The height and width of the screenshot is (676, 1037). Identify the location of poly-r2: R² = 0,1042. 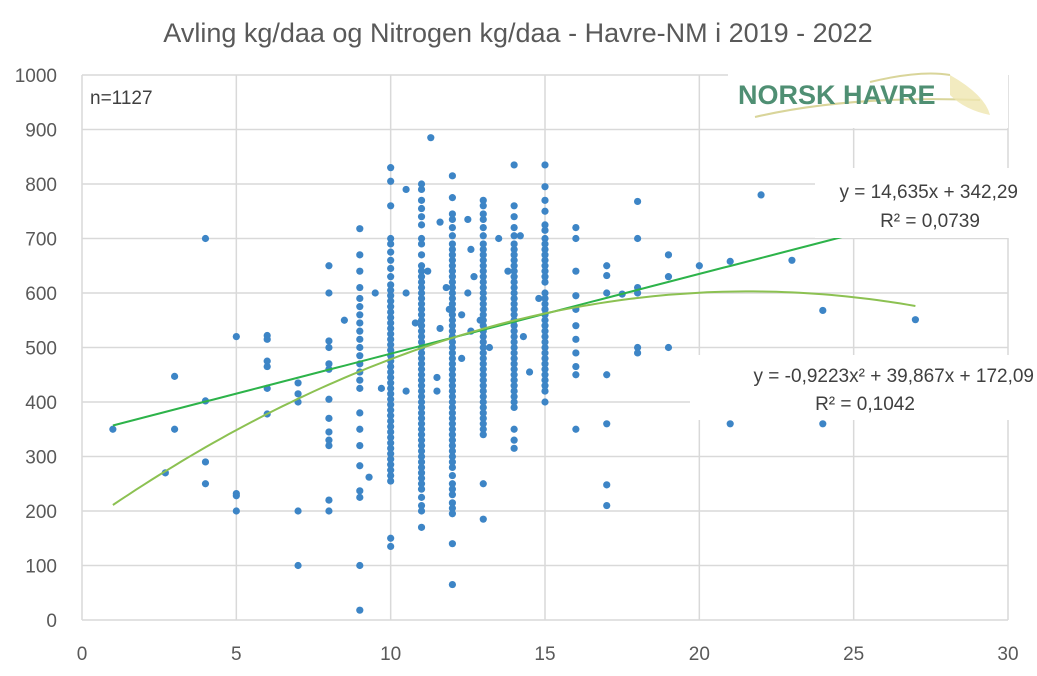
(865, 404).